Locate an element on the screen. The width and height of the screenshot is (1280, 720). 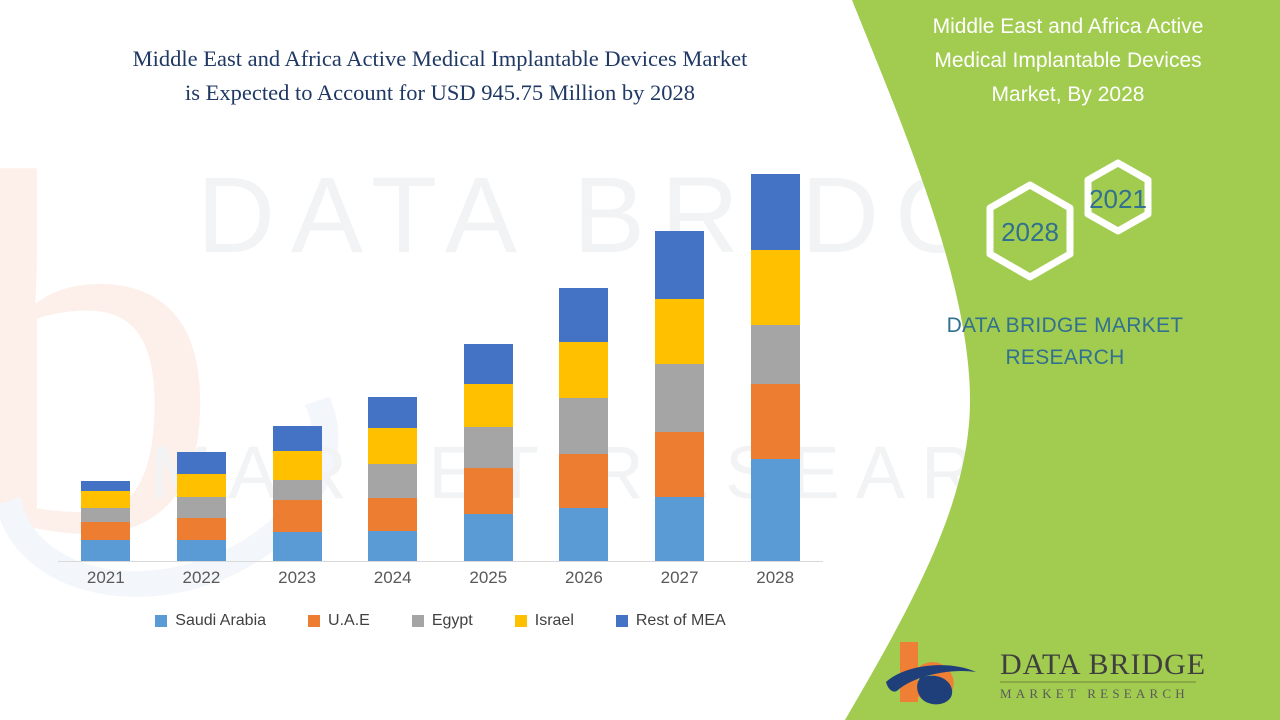
legend-label: Israel is located at coordinates (554, 620).